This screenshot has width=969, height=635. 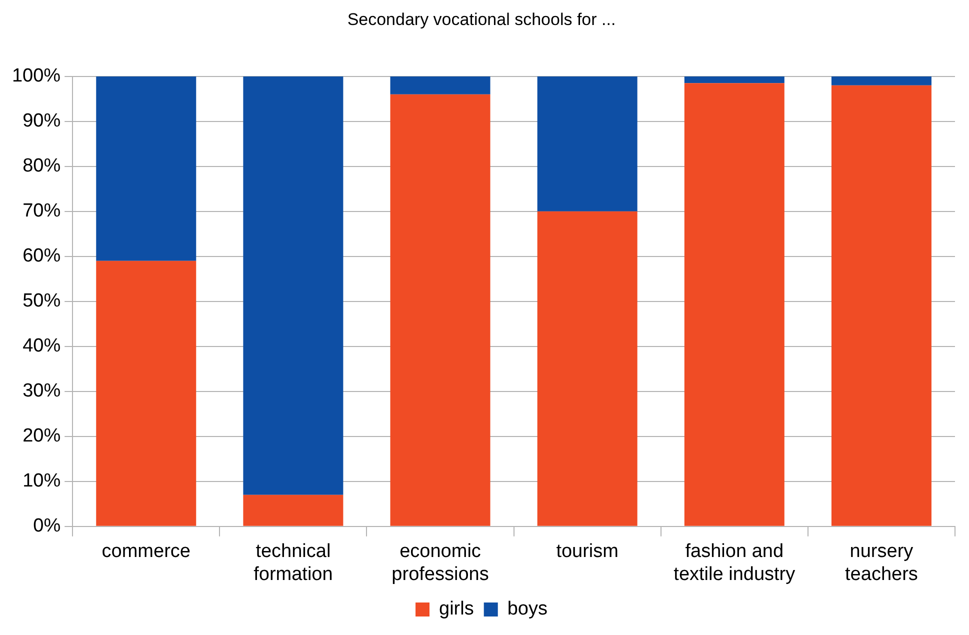 I want to click on legend-label: girls, so click(x=456, y=609).